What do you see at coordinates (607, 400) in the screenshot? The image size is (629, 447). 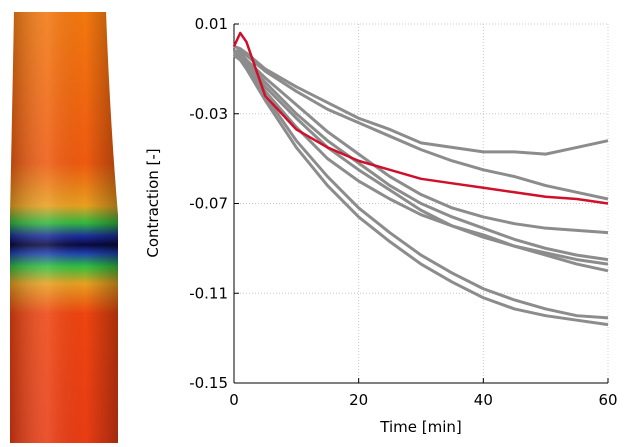 I see `x-tick-label: 60` at bounding box center [607, 400].